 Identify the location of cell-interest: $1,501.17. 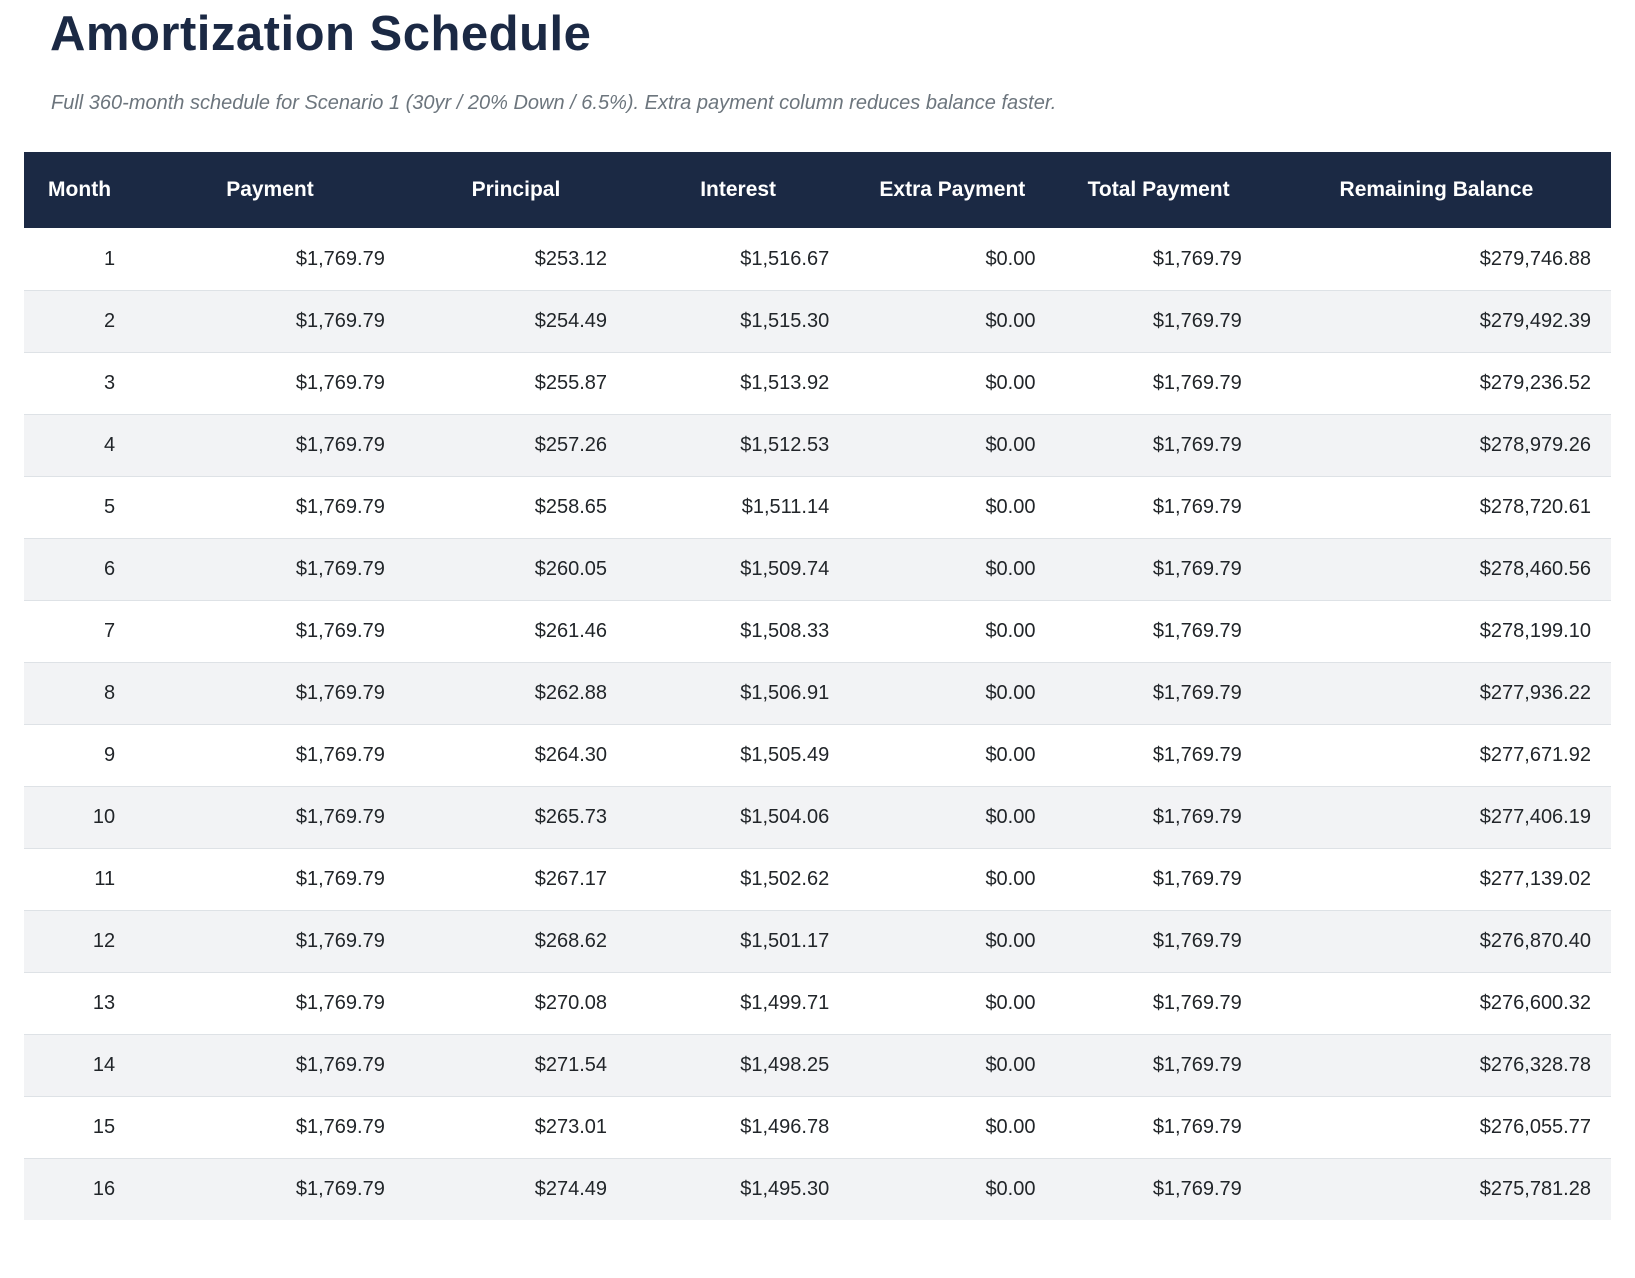
(738, 941).